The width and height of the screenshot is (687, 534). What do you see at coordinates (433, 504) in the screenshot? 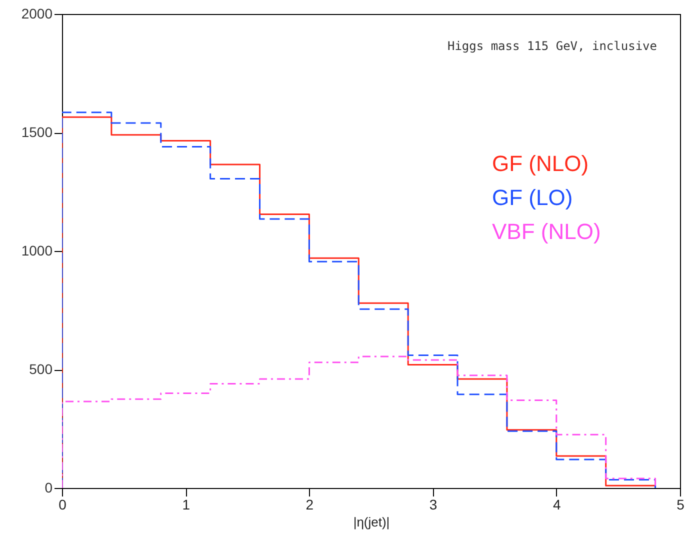
I see `x-tick-label: 3` at bounding box center [433, 504].